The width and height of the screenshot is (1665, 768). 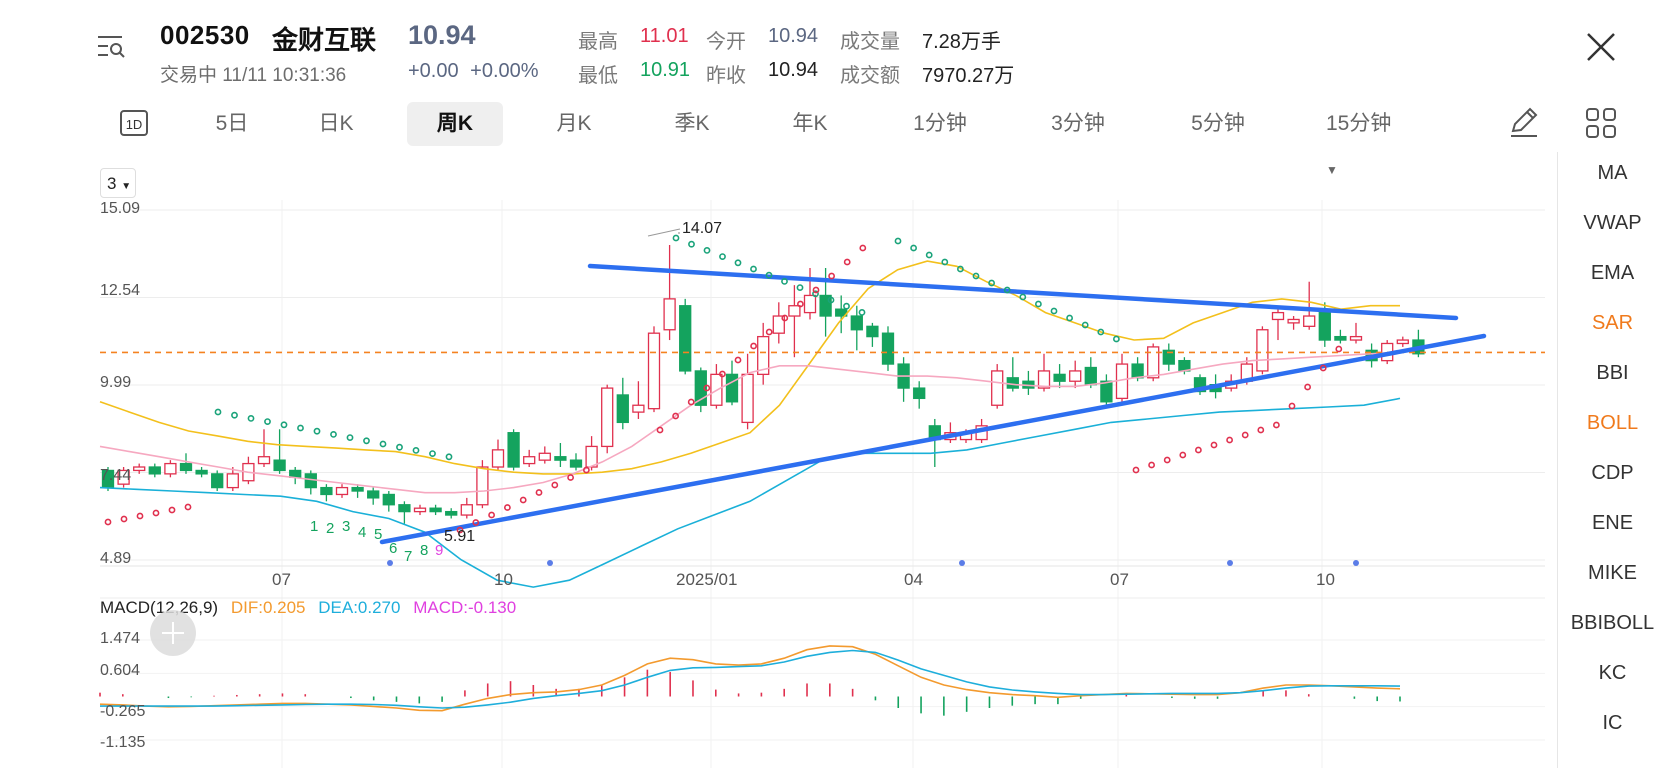 What do you see at coordinates (1523, 122) in the screenshot?
I see `pencil-icon` at bounding box center [1523, 122].